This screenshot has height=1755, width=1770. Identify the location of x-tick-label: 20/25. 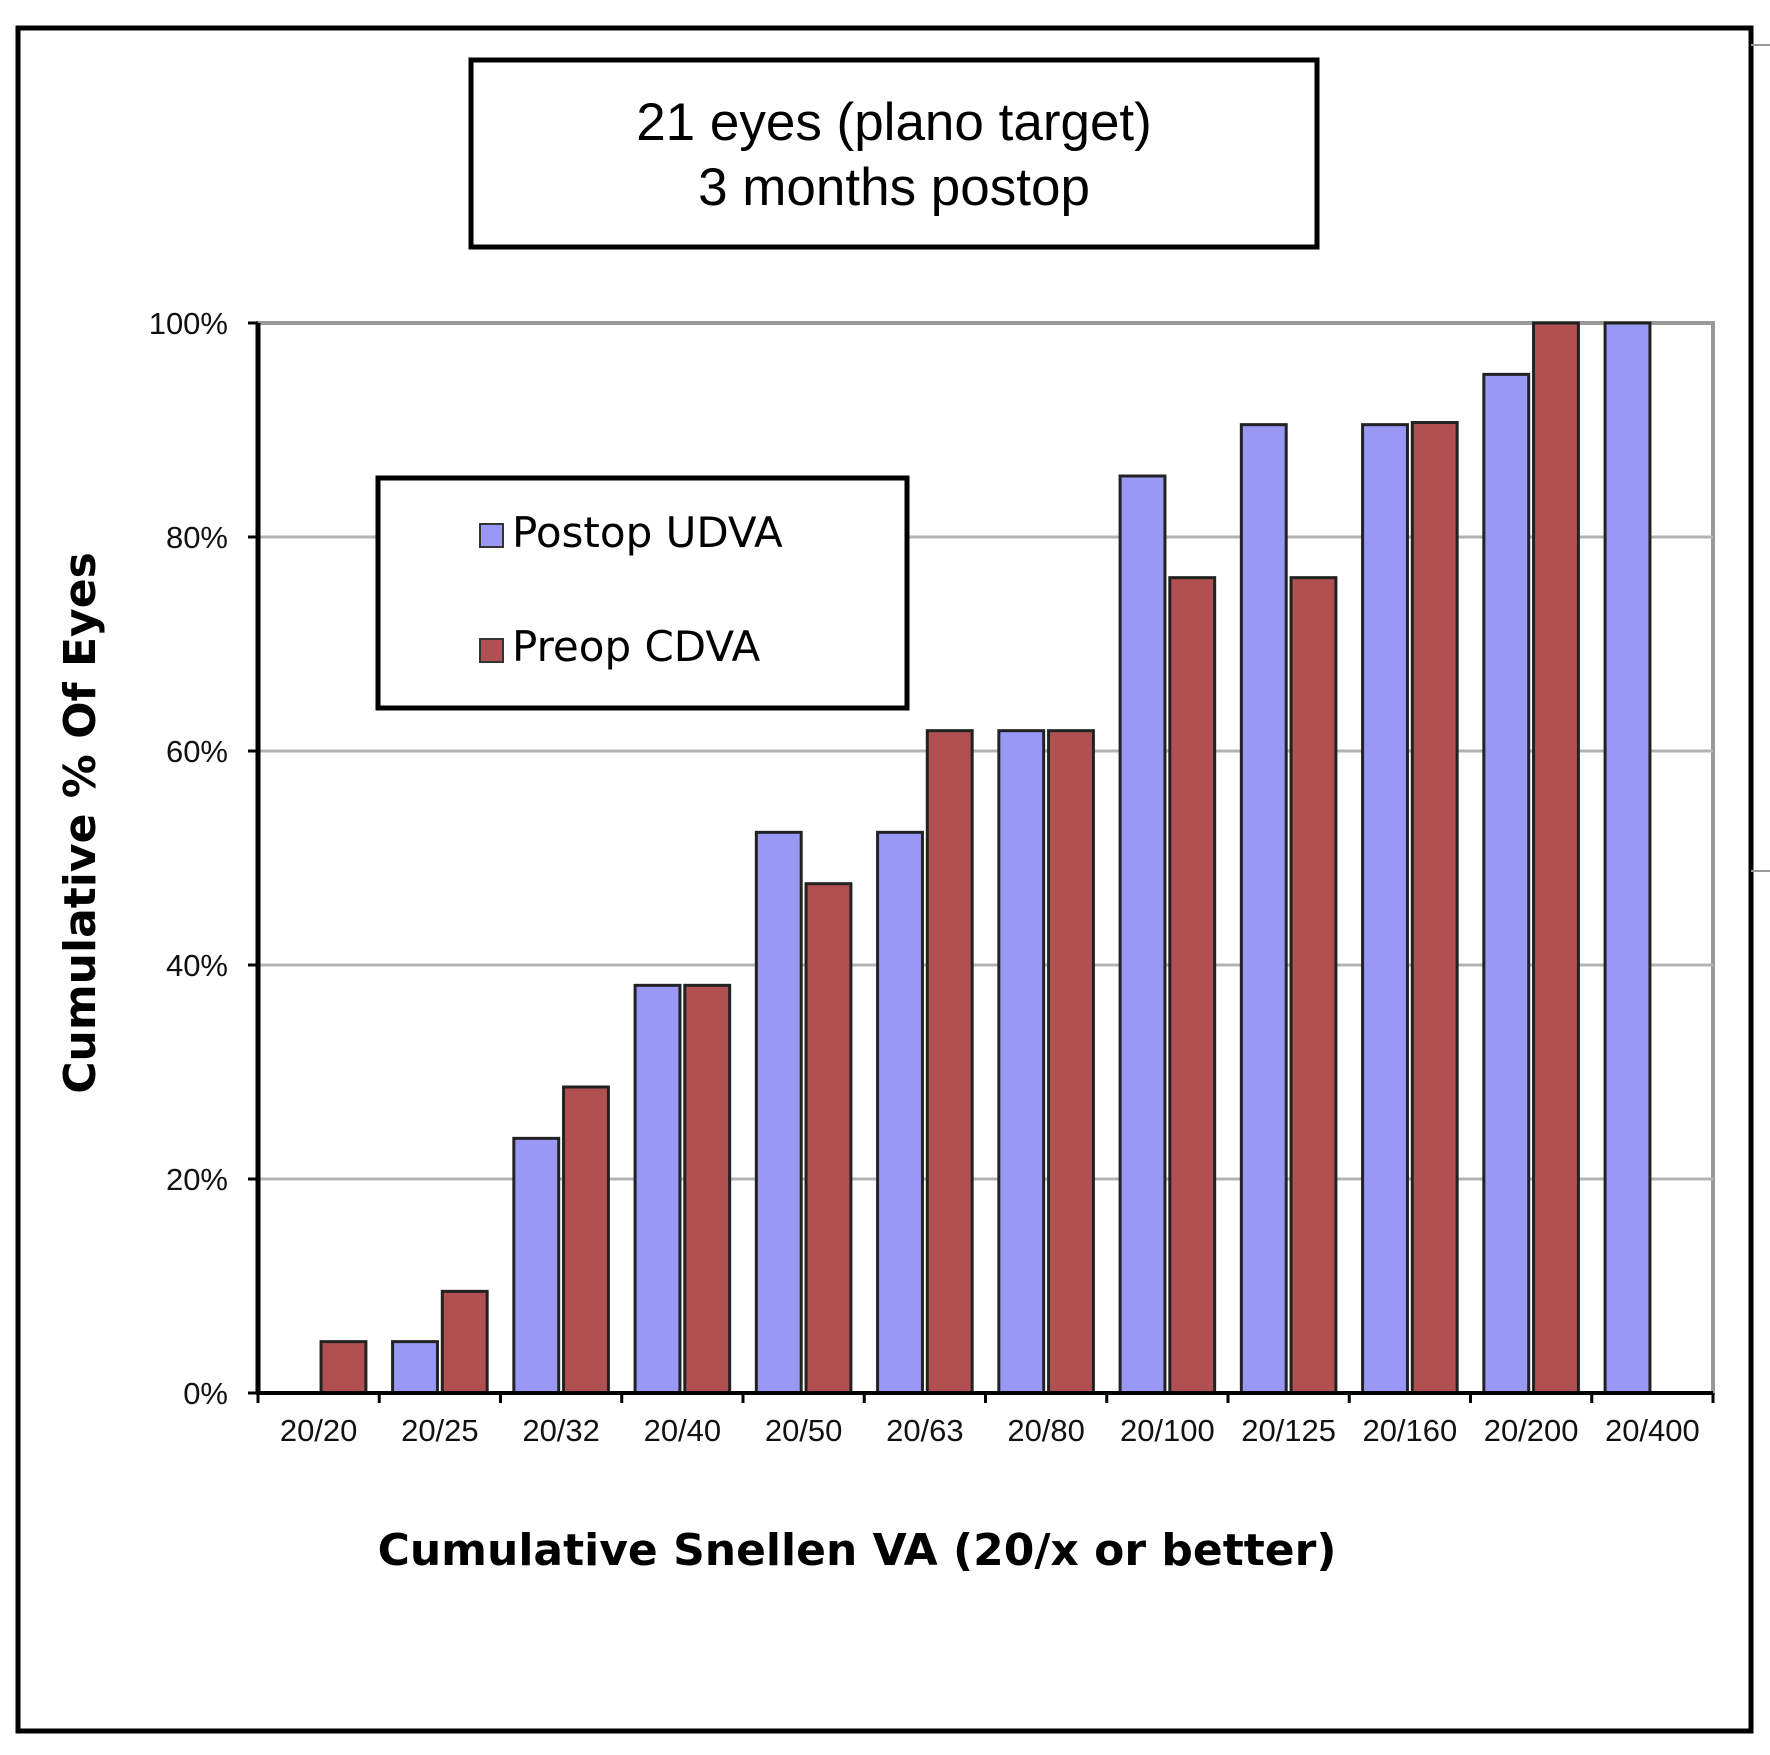
(440, 1430).